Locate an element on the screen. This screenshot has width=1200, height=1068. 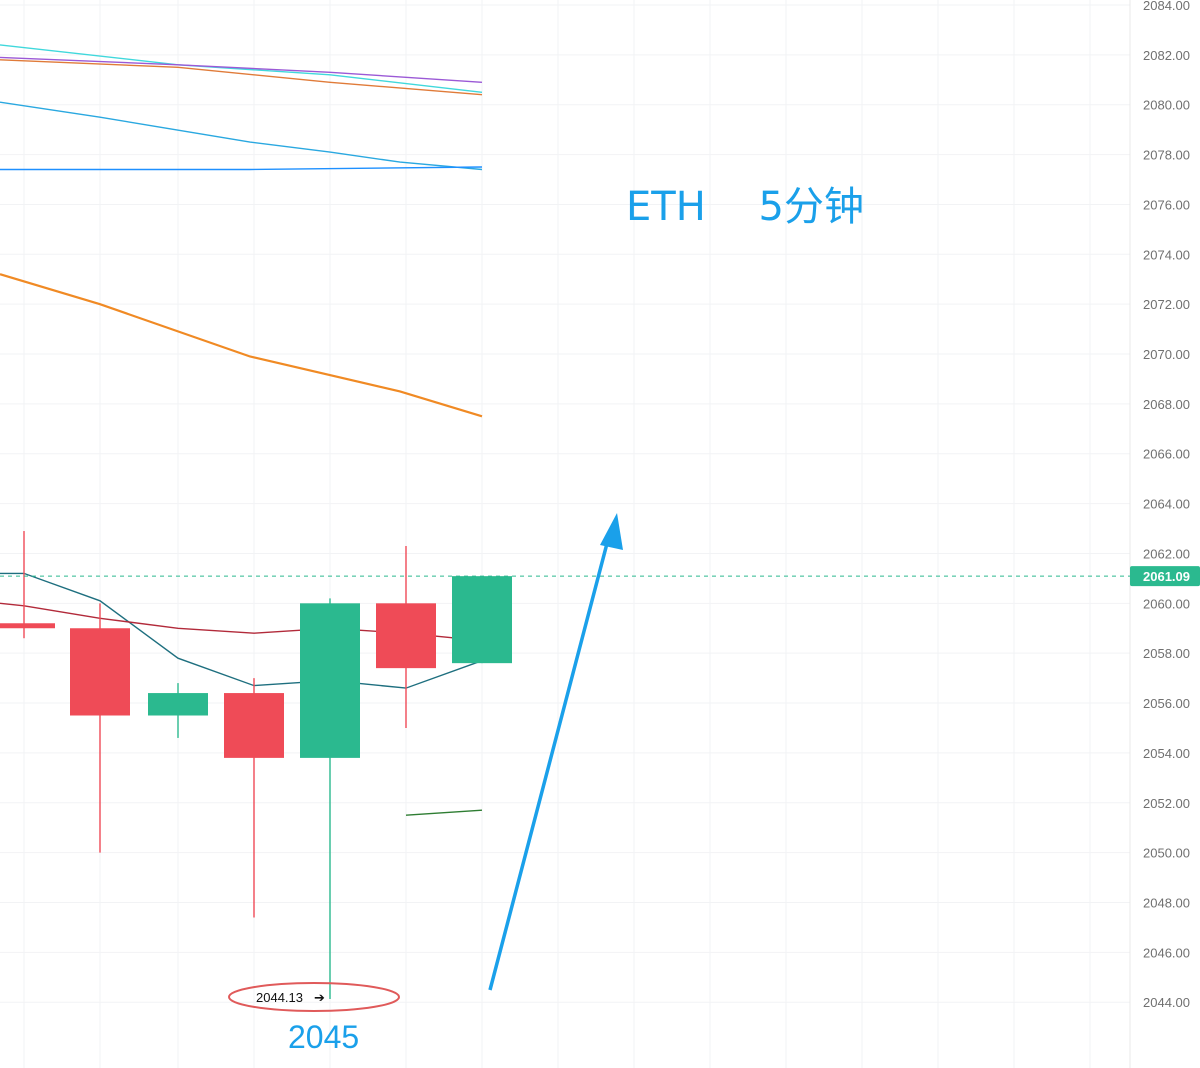
y-tick-label: 2048.00 is located at coordinates (1166, 902).